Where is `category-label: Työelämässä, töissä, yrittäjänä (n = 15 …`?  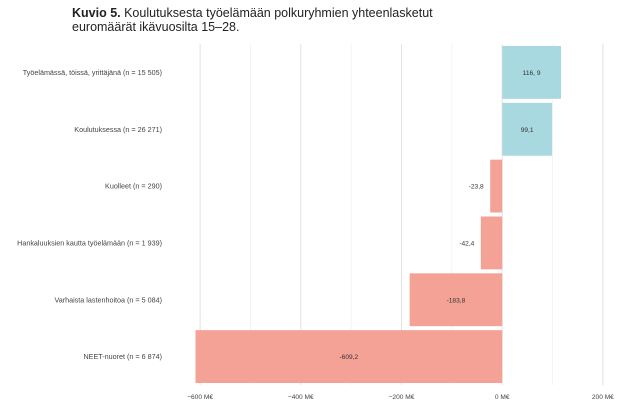
category-label: Työelämässä, töissä, yrittäjänä (n = 15 … is located at coordinates (92, 72).